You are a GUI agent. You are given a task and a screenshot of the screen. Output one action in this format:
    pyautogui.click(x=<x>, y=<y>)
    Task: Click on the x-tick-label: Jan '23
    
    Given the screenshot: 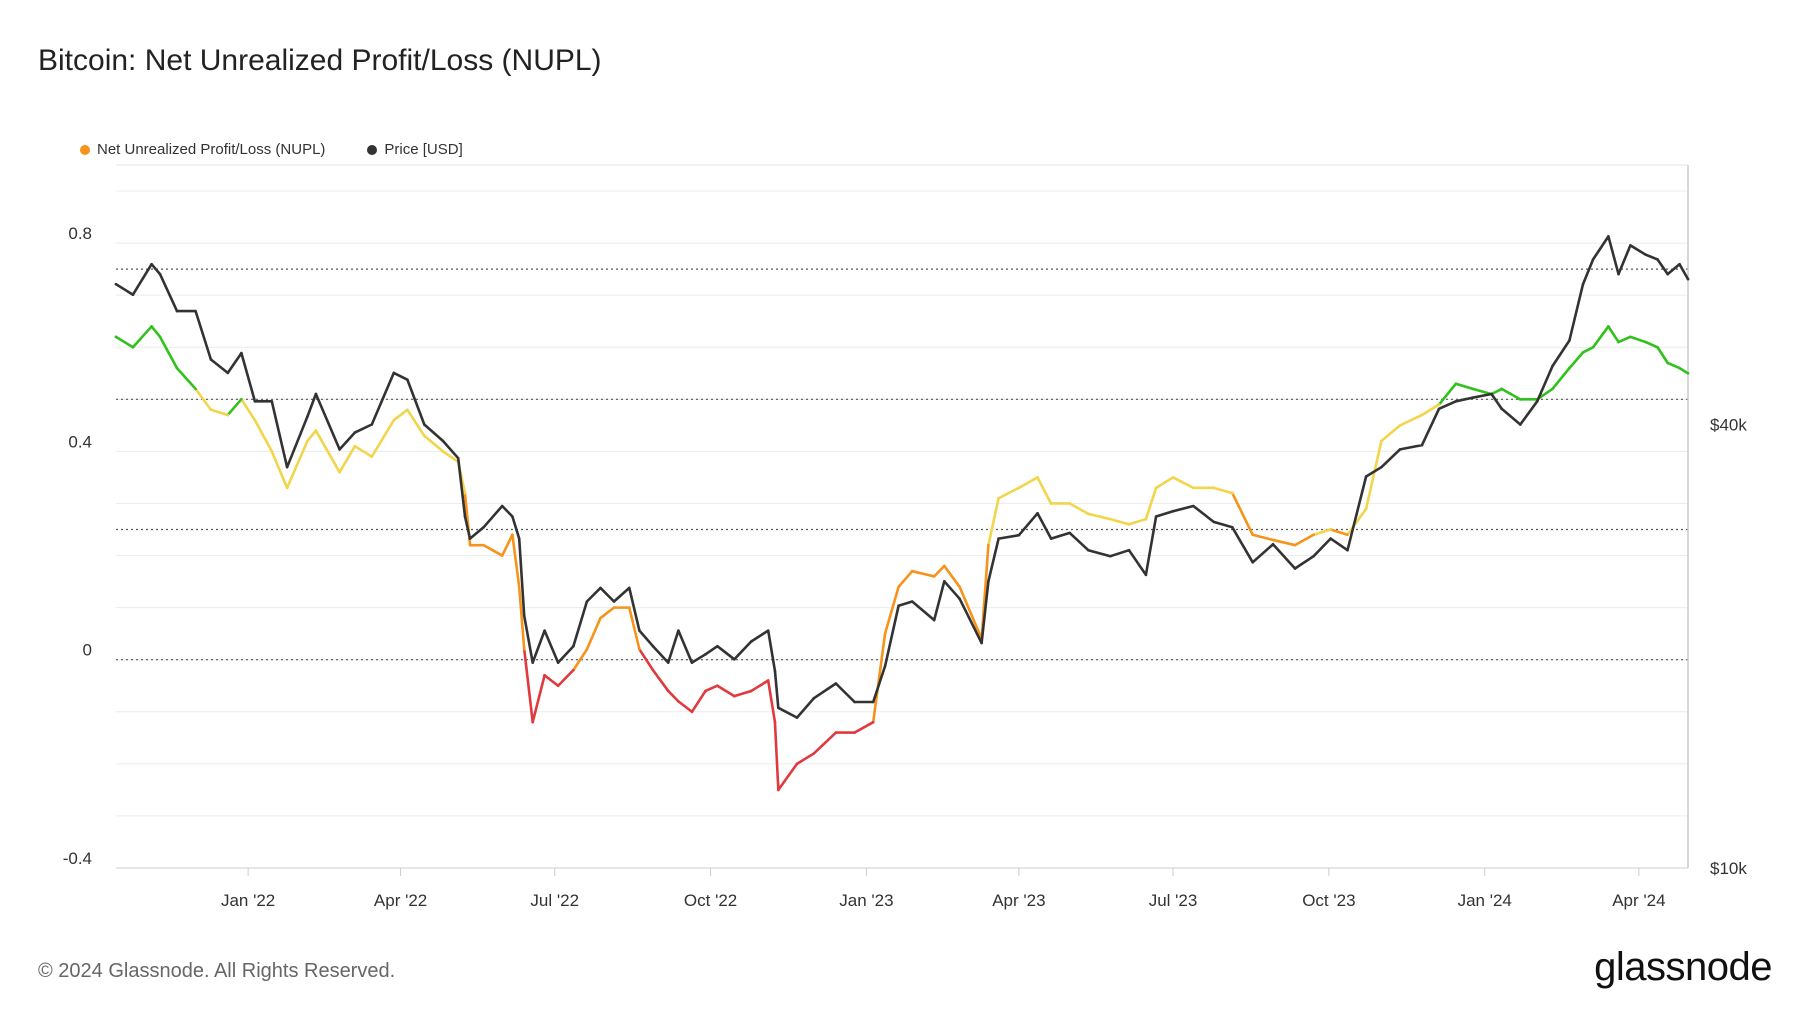 What is the action you would take?
    pyautogui.click(x=866, y=900)
    